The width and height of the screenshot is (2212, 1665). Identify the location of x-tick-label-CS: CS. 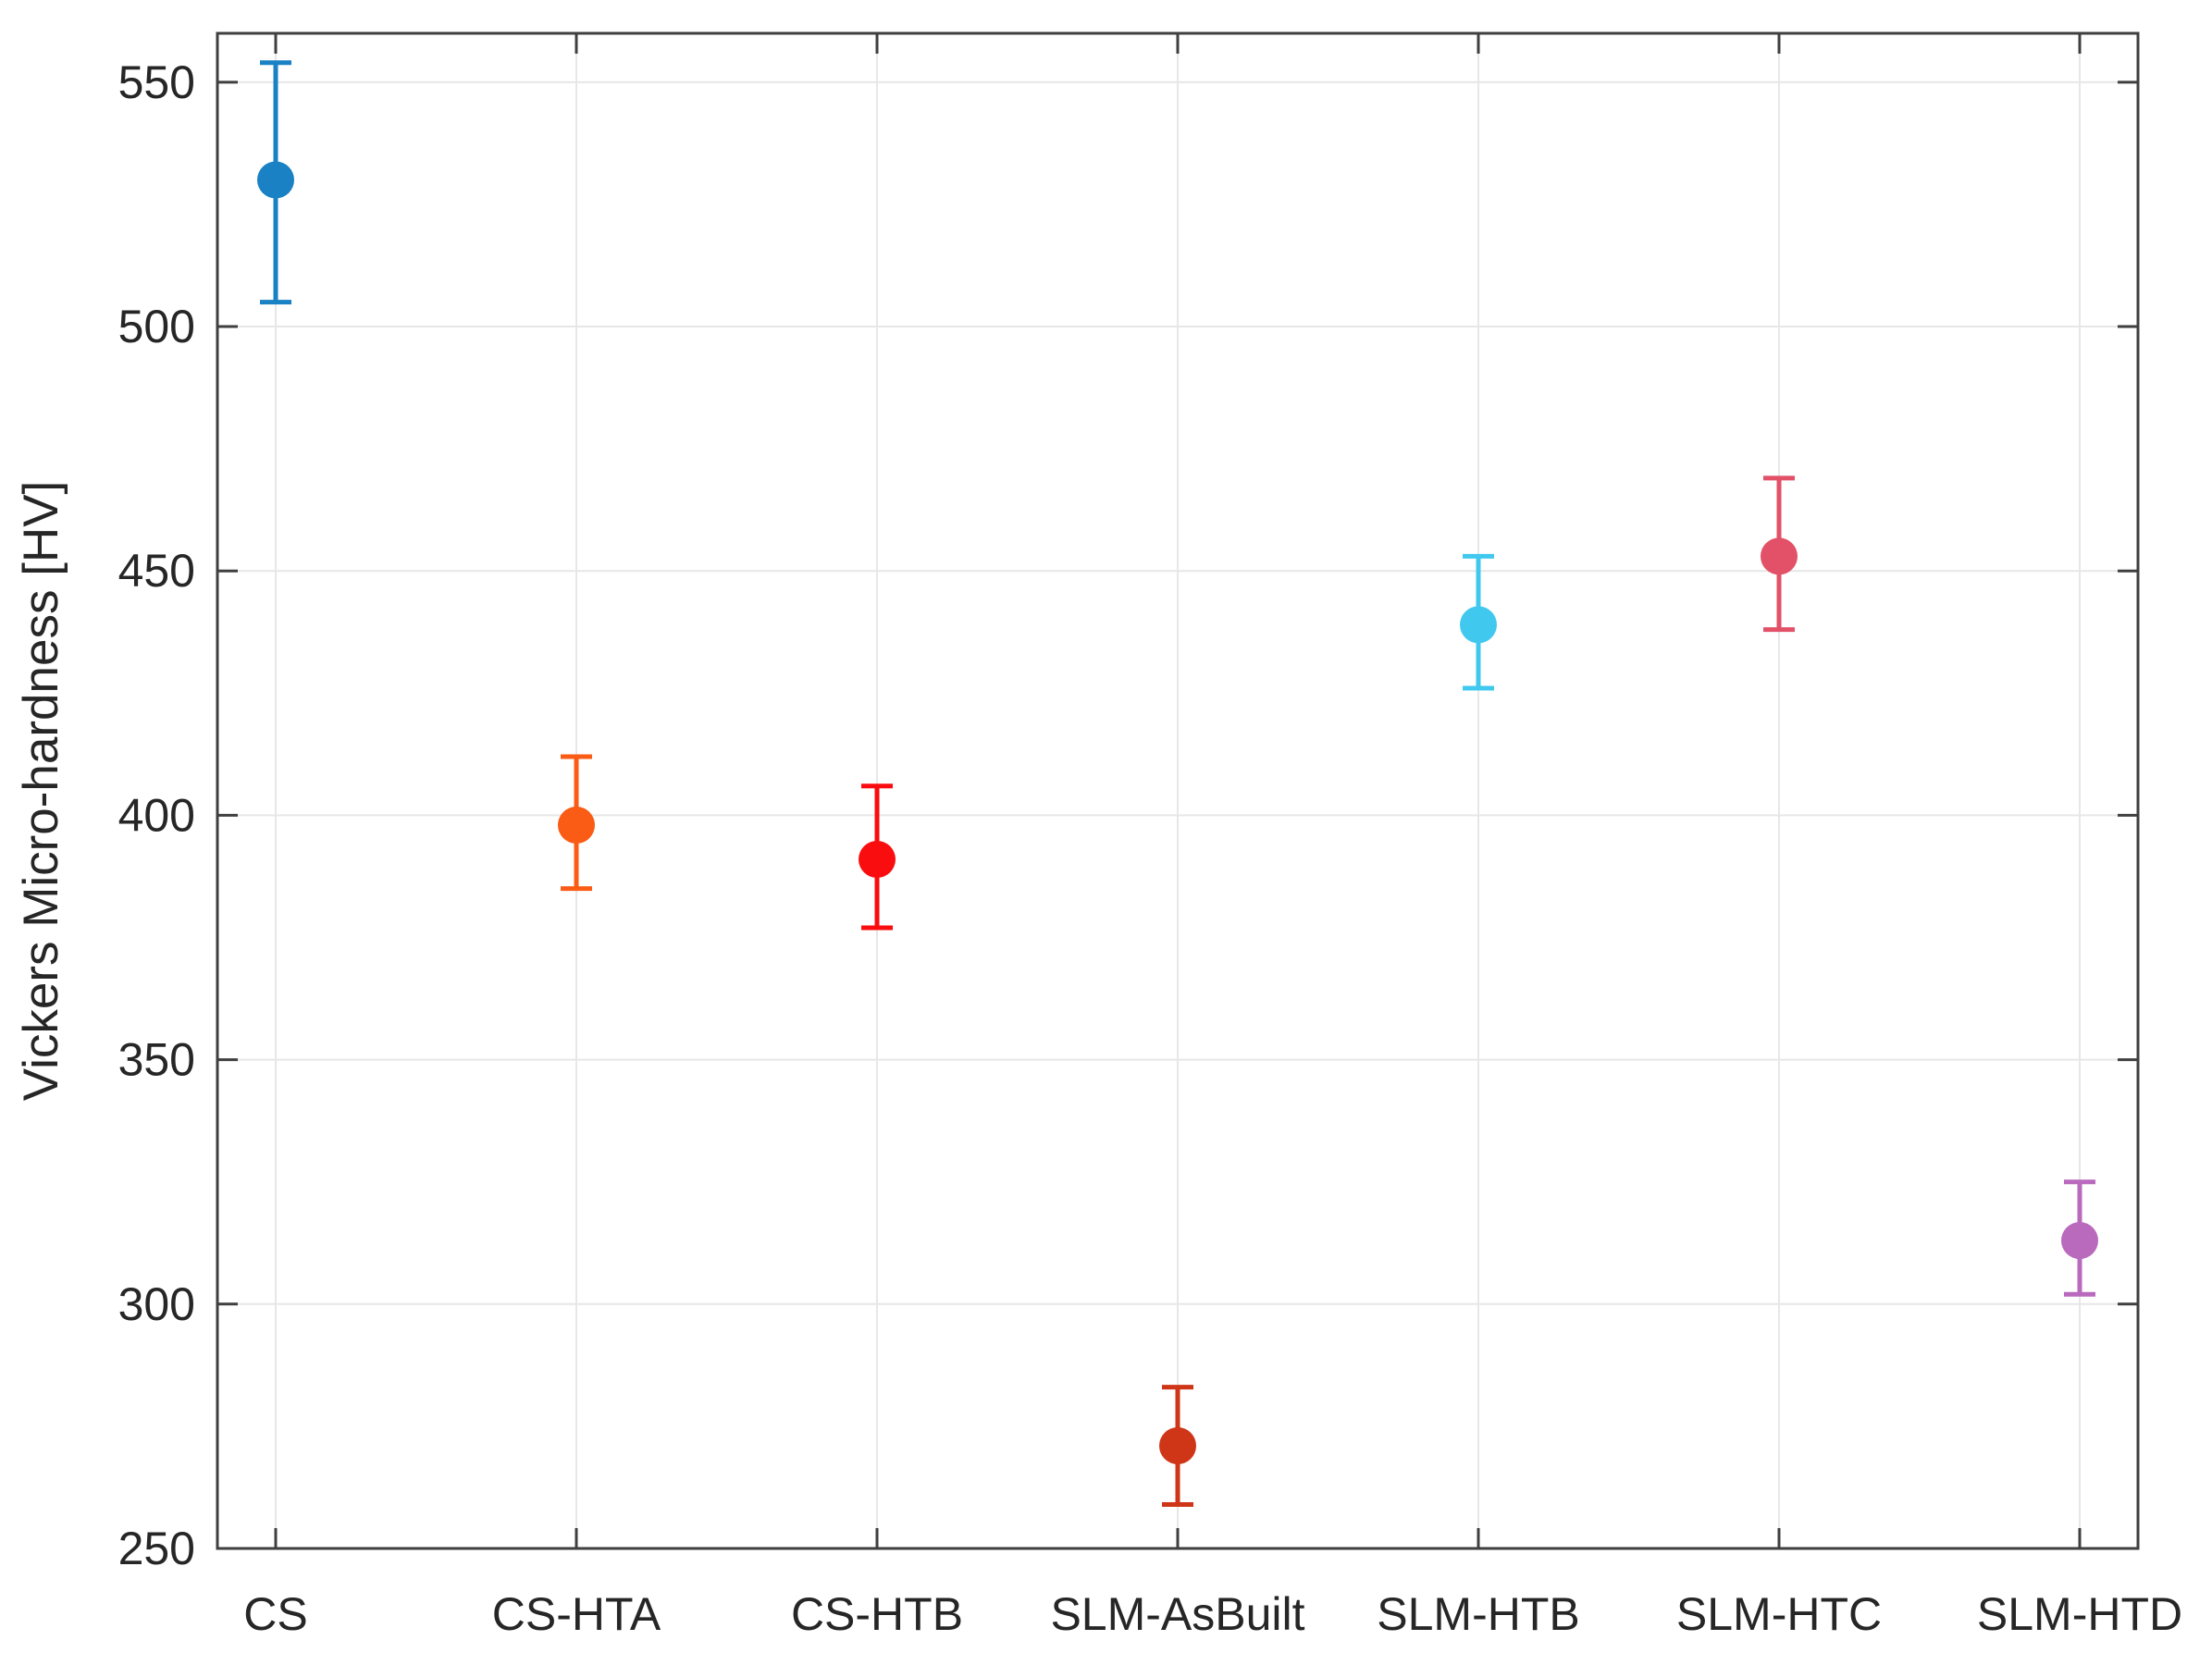
(275, 1614).